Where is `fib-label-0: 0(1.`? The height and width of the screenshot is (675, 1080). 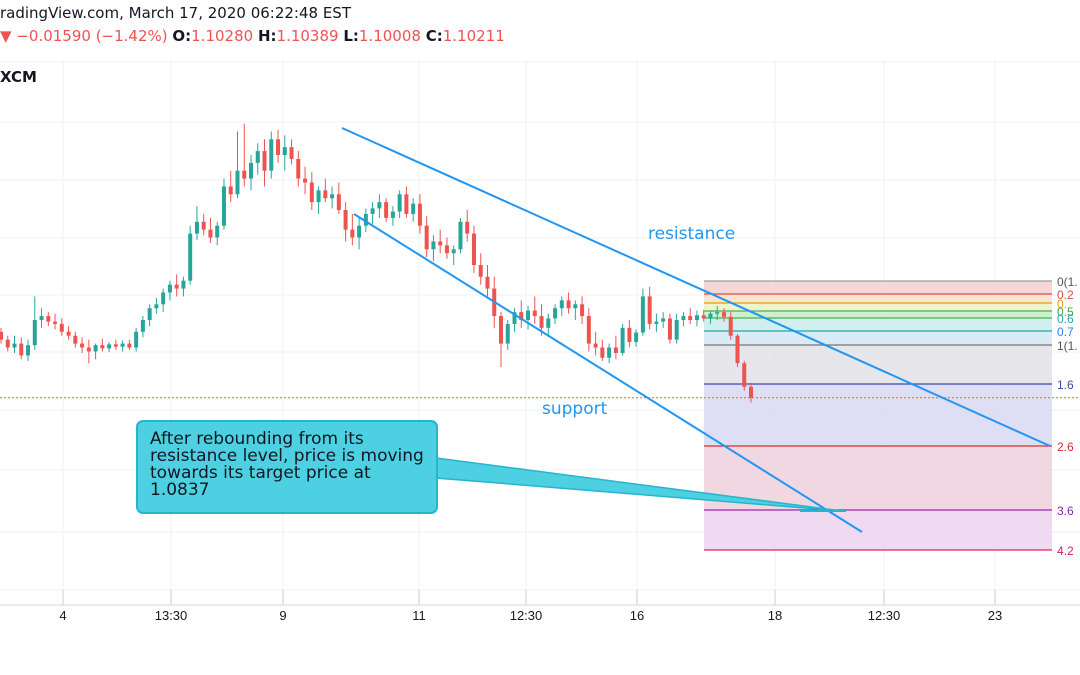
fib-label-0: 0(1. is located at coordinates (1067, 282).